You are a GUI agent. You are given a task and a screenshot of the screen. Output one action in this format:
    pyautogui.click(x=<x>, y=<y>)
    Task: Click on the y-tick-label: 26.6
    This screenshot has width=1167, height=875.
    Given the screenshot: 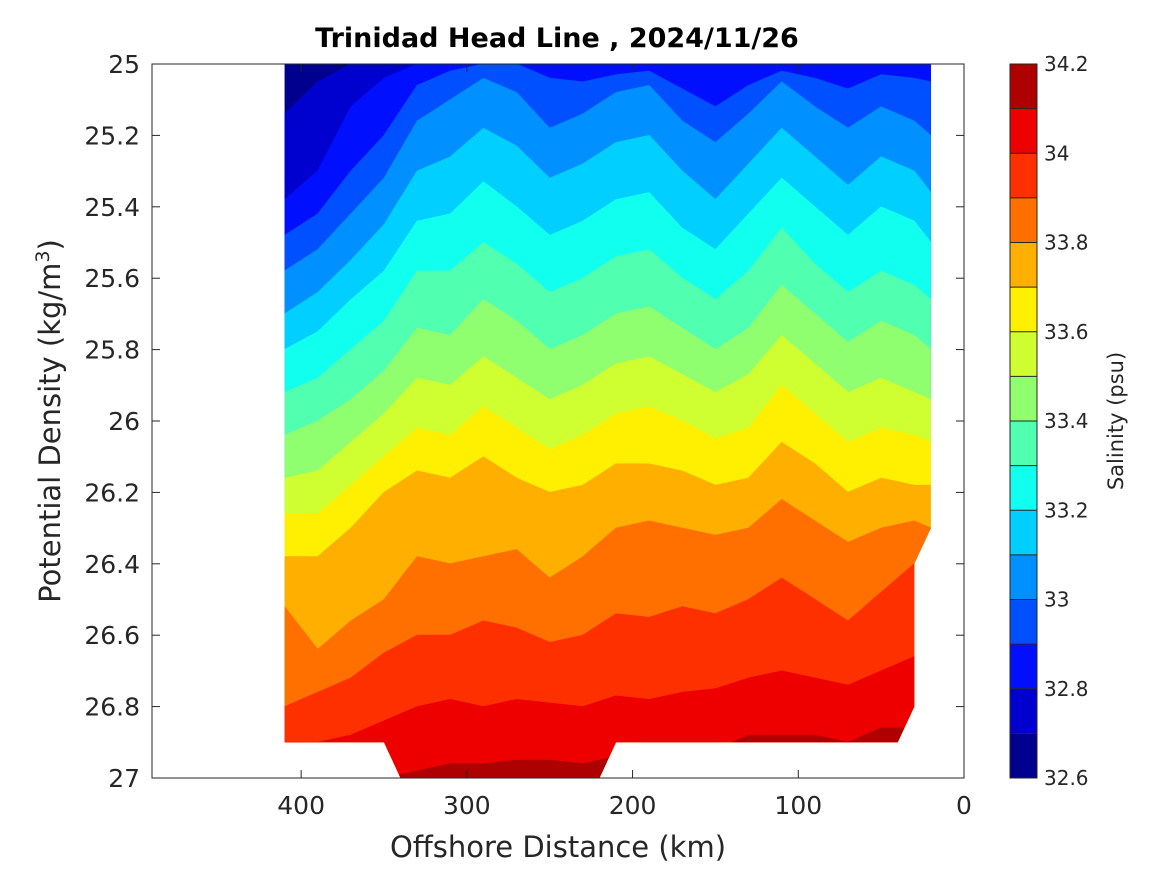 What is the action you would take?
    pyautogui.click(x=112, y=635)
    